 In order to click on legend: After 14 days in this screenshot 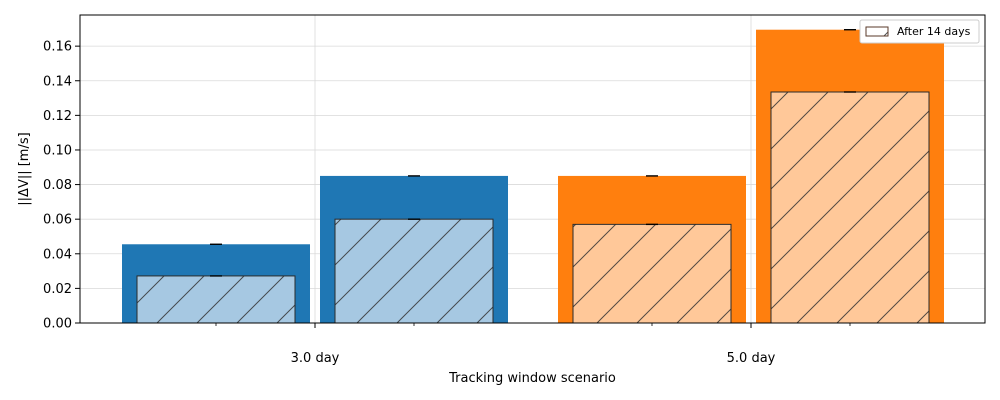, I will do `click(919, 31)`.